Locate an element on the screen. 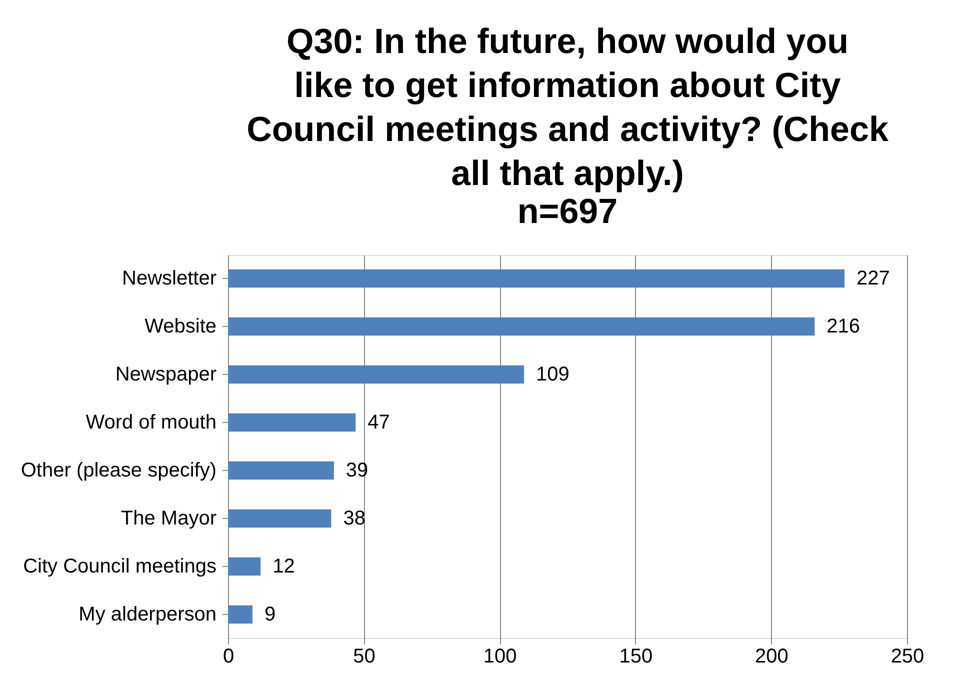  y-tick-label: The Mayor is located at coordinates (168, 518).